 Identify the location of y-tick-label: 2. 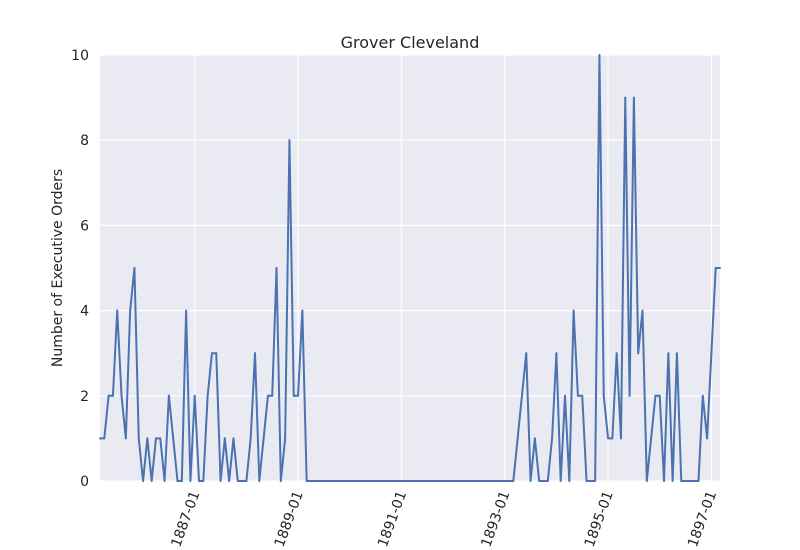
(84, 397).